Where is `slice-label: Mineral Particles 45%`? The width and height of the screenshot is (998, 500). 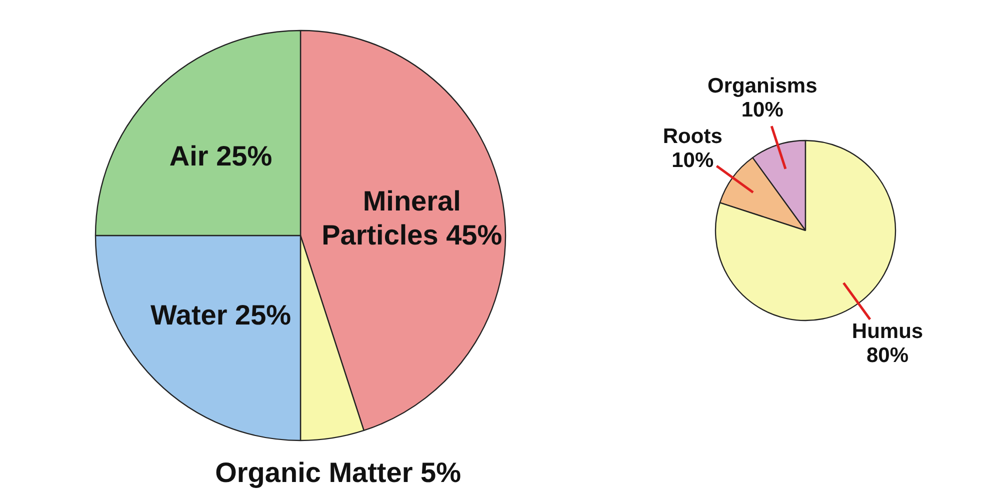
slice-label: Mineral Particles 45% is located at coordinates (412, 217).